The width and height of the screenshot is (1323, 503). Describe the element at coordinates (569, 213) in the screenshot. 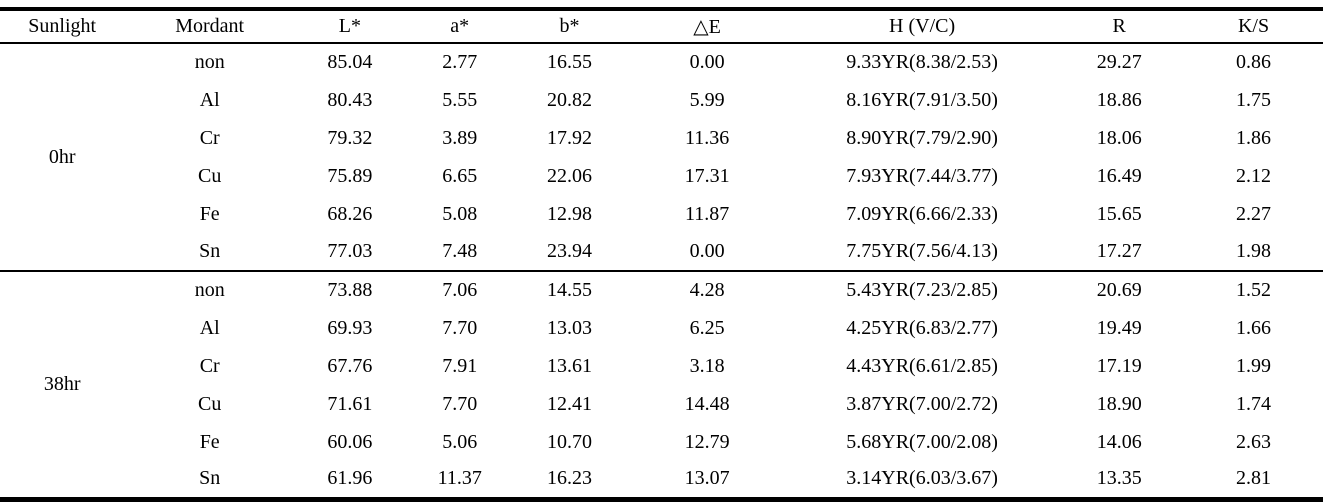

I see `cell-b-star: 12.98` at that location.